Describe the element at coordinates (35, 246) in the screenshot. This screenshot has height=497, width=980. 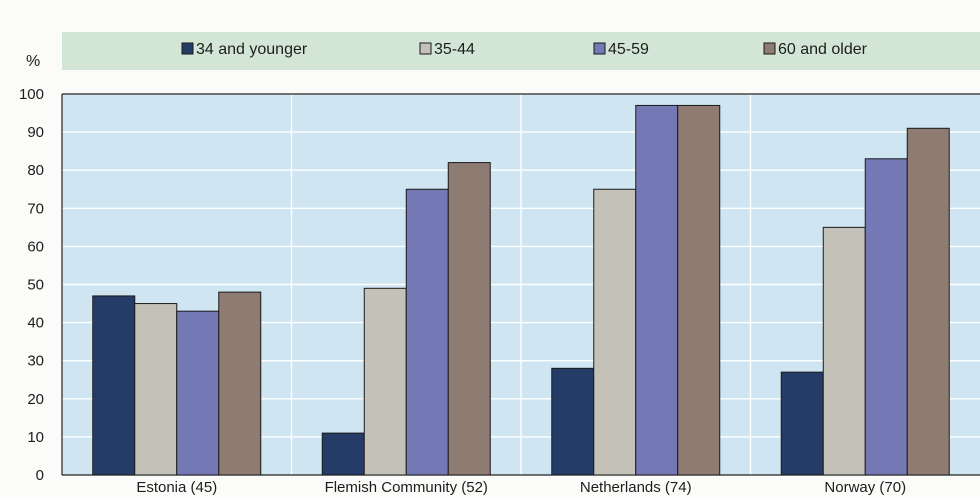
I see `y-tick-label: 60` at that location.